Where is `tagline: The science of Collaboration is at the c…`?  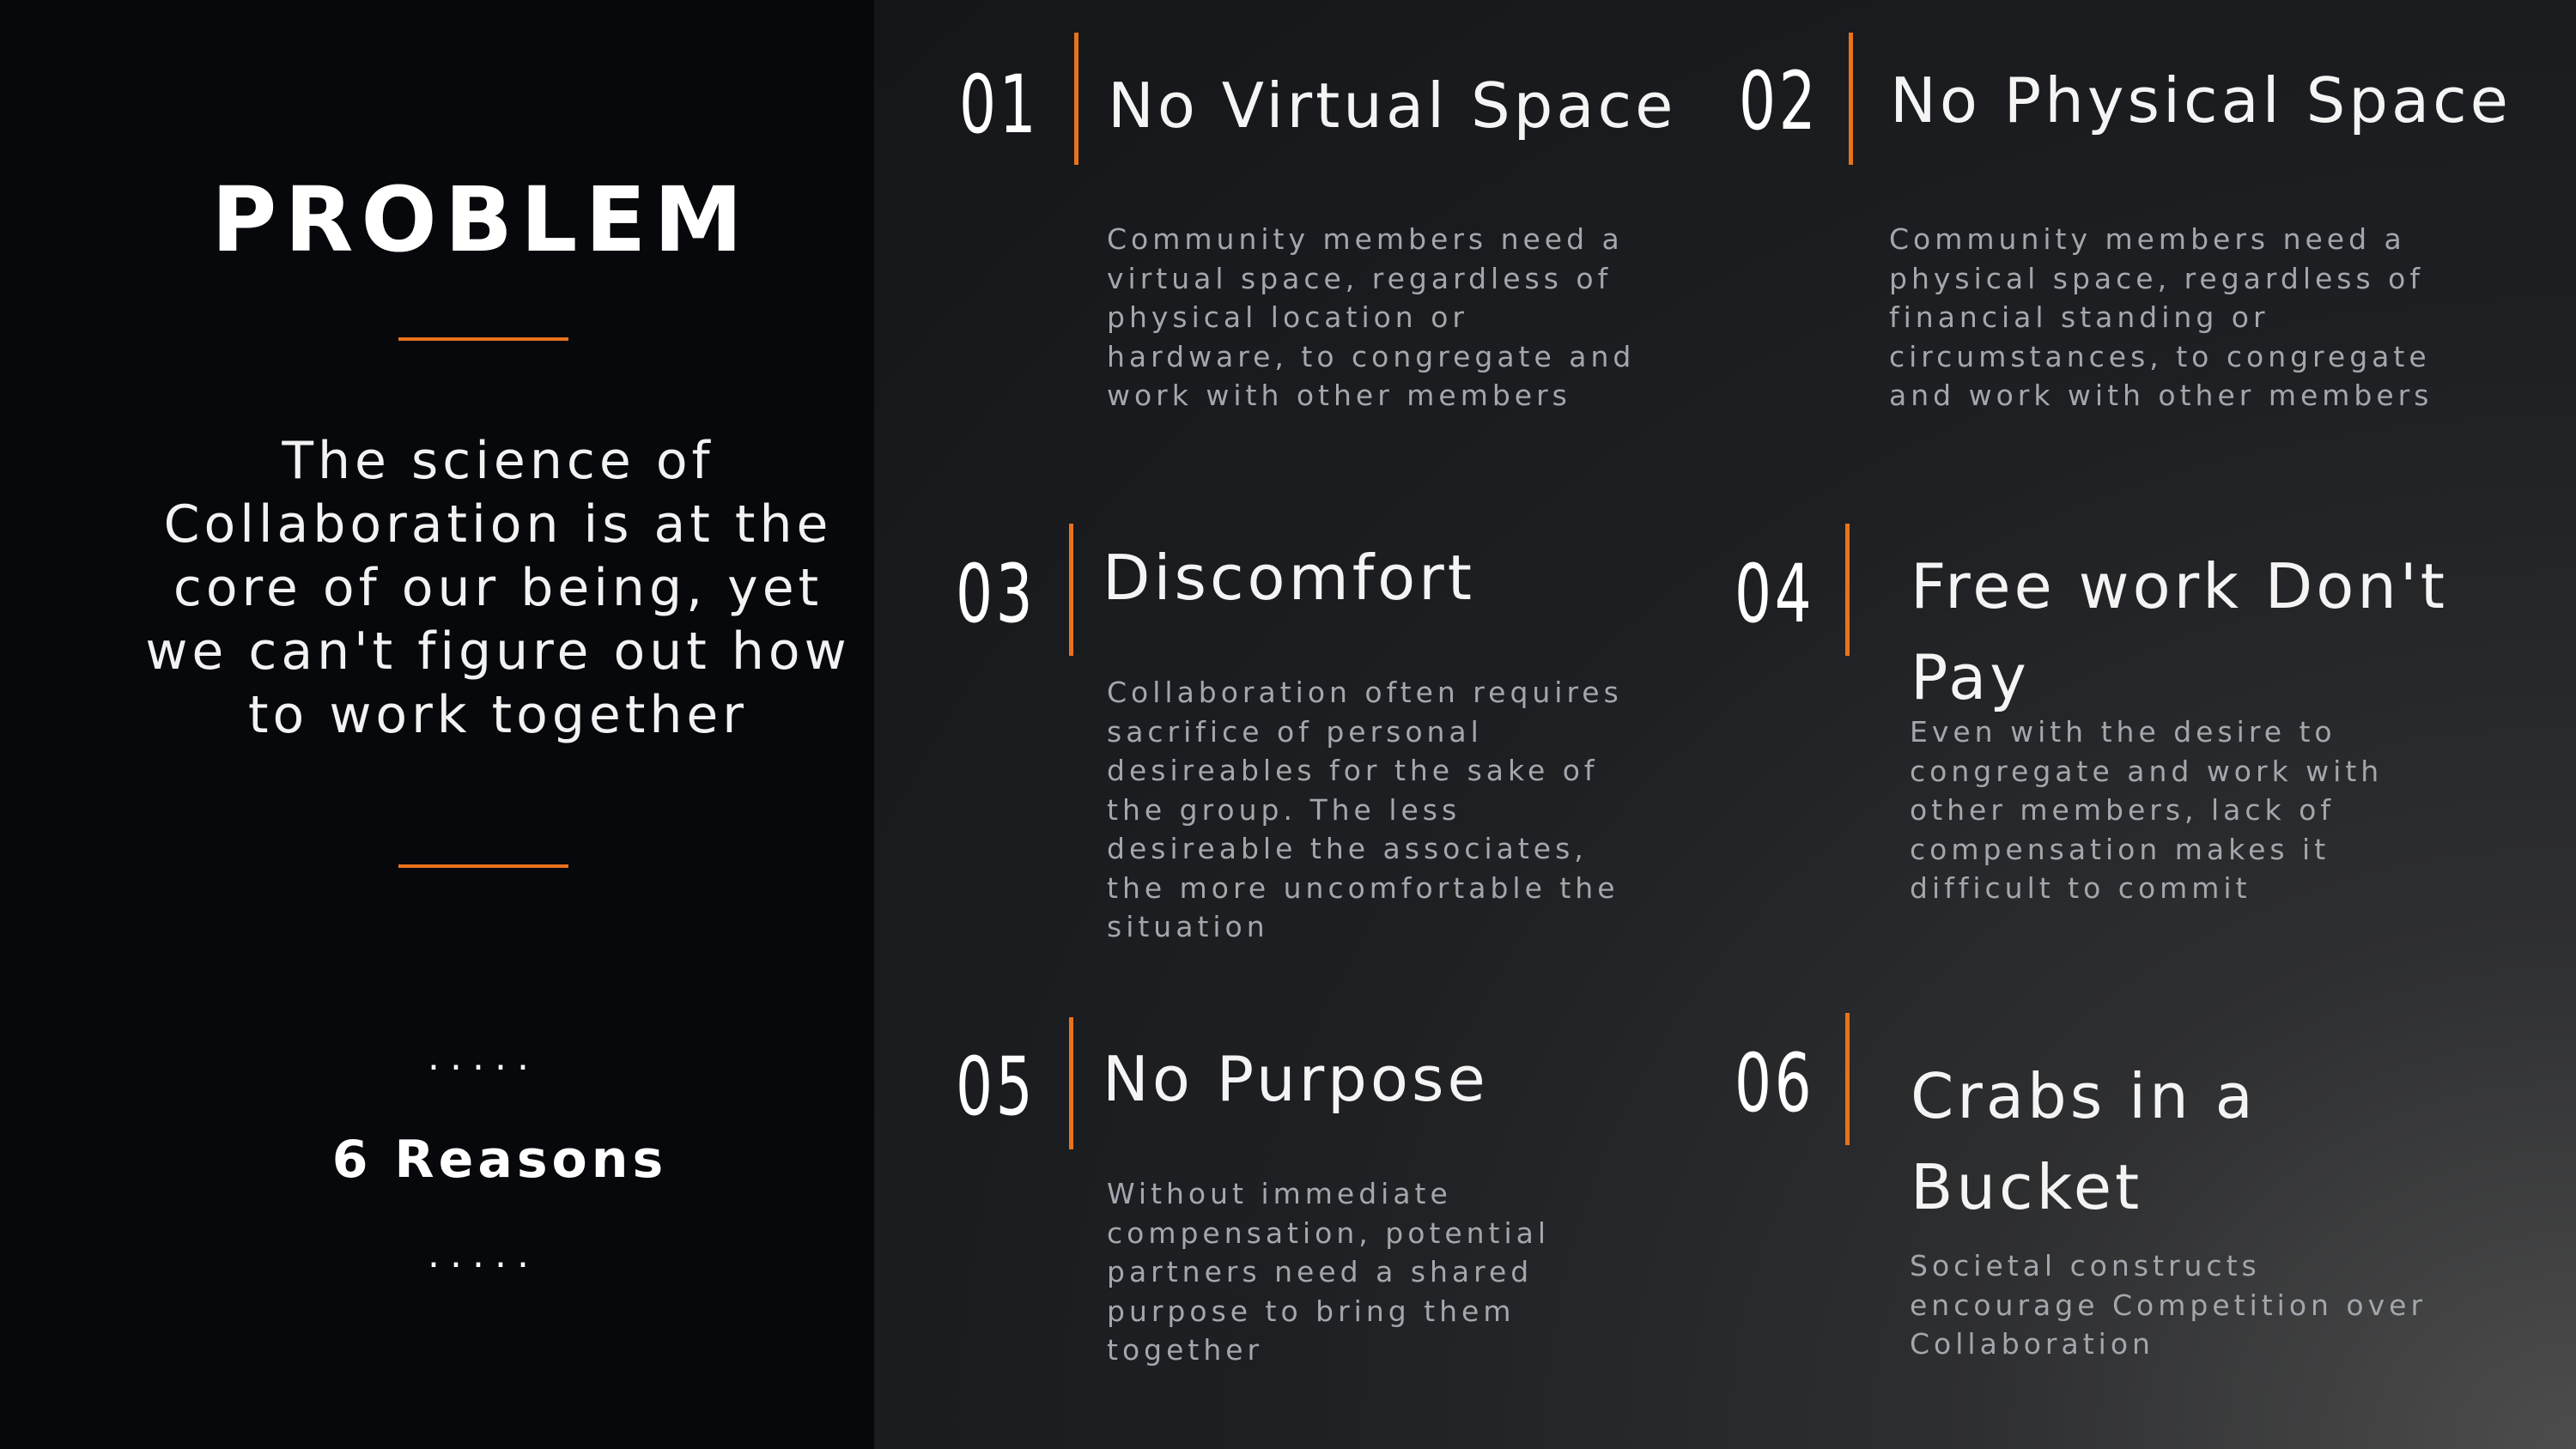 tagline: The science of Collaboration is at the c… is located at coordinates (498, 588).